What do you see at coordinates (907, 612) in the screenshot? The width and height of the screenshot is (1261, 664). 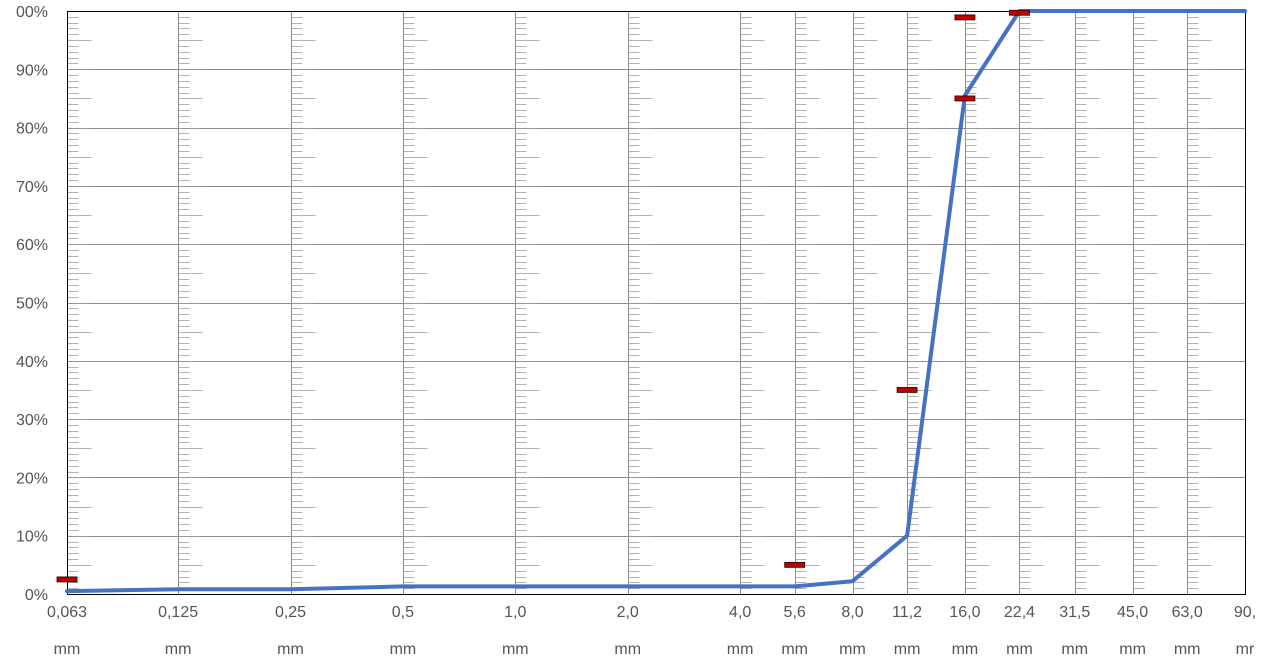 I see `x-tick-label: 11,2` at bounding box center [907, 612].